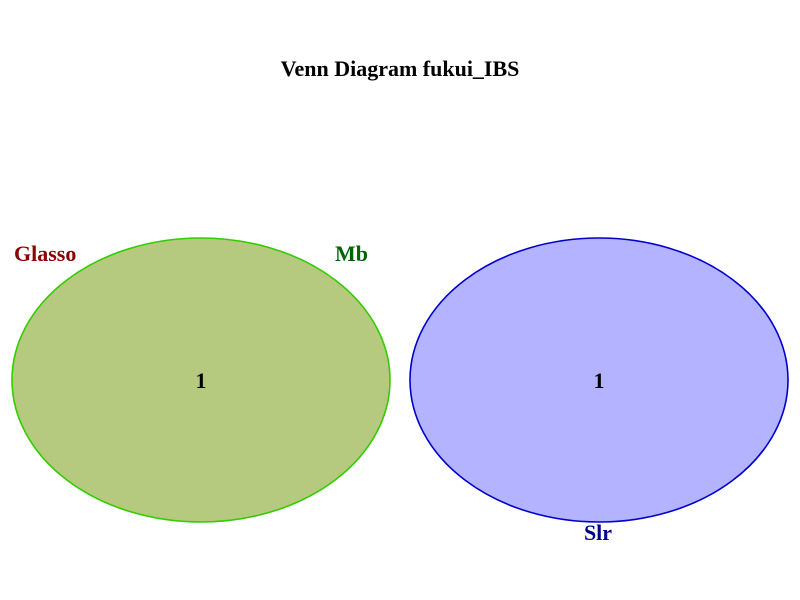 This screenshot has height=600, width=800. I want to click on region-count-left: 1, so click(201, 380).